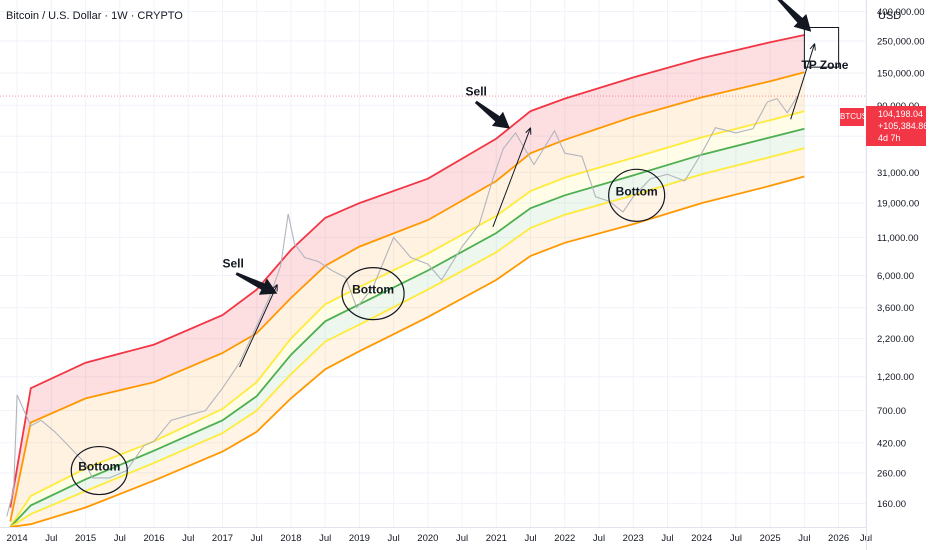  I want to click on tp-zone-box, so click(821, 47).